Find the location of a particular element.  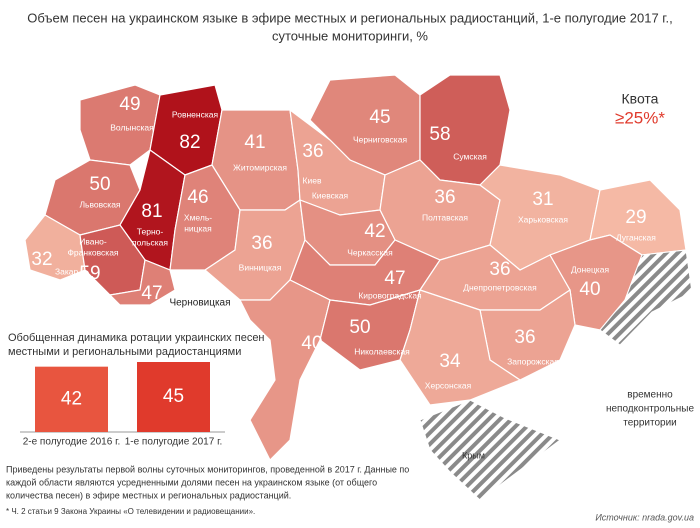

region-name: Луганская is located at coordinates (636, 237).